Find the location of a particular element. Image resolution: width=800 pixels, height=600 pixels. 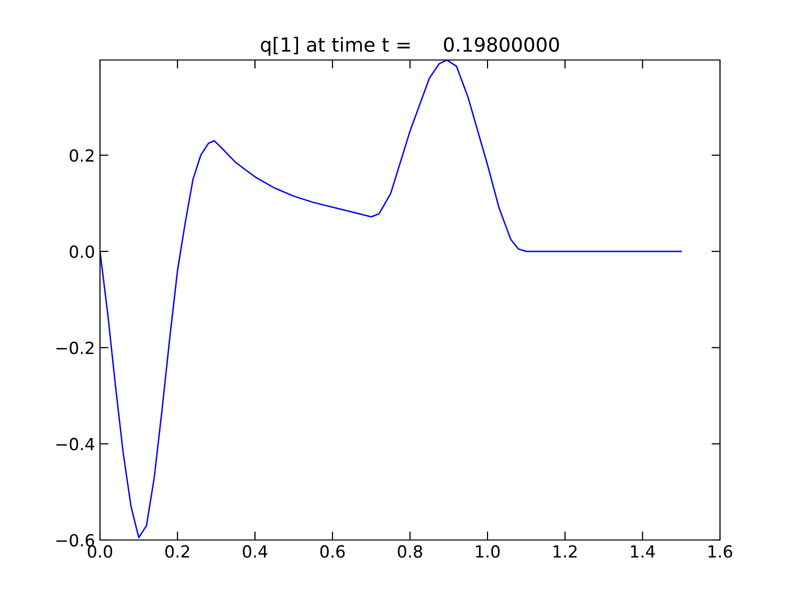

x-tick-label: 0.6 is located at coordinates (332, 551).